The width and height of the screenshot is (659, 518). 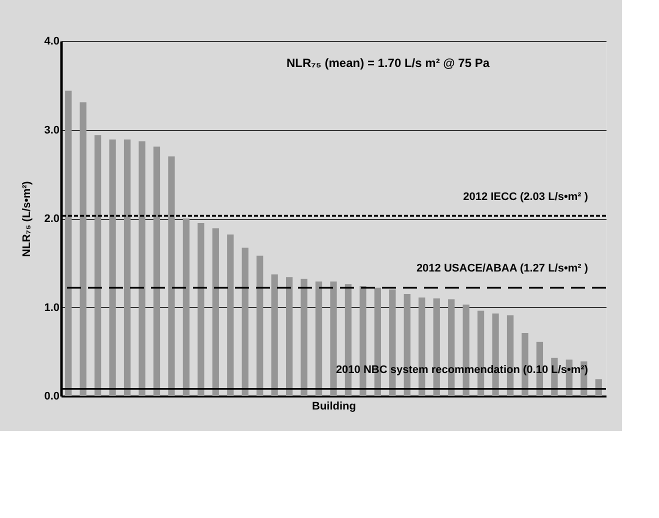 What do you see at coordinates (27, 218) in the screenshot?
I see `y-axis-title: NLR₇₅ (L/s•m²)` at bounding box center [27, 218].